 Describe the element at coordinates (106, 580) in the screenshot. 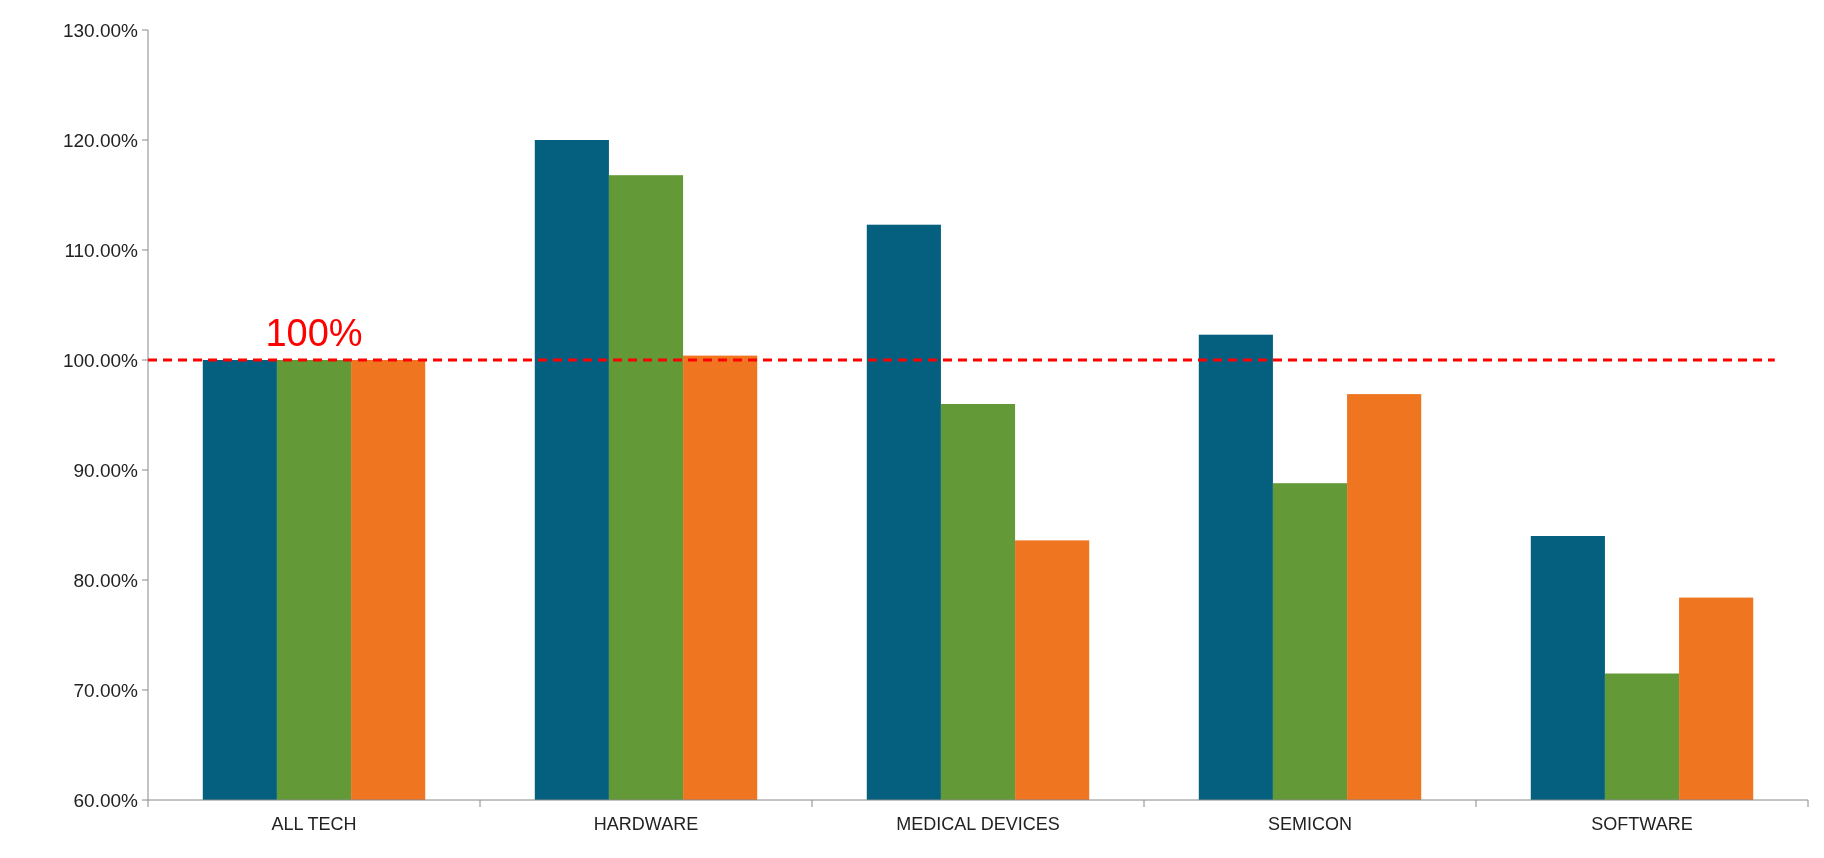

I see `y-tick-label: 80.00%` at that location.